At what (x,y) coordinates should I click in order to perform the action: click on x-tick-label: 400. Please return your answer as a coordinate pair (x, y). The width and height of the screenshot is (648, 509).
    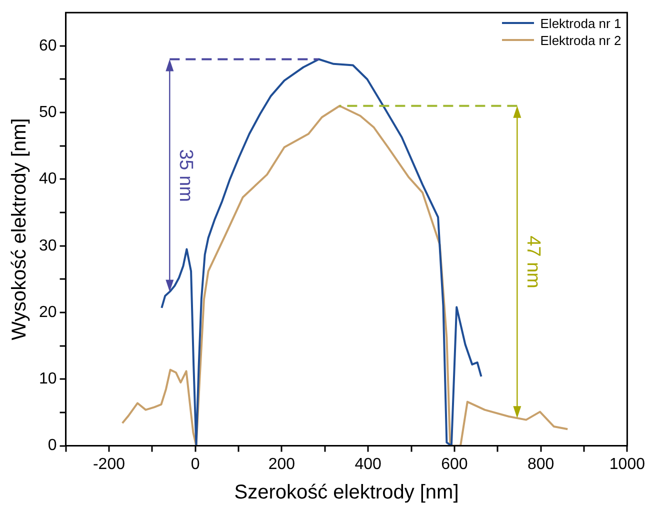
    Looking at the image, I should click on (368, 464).